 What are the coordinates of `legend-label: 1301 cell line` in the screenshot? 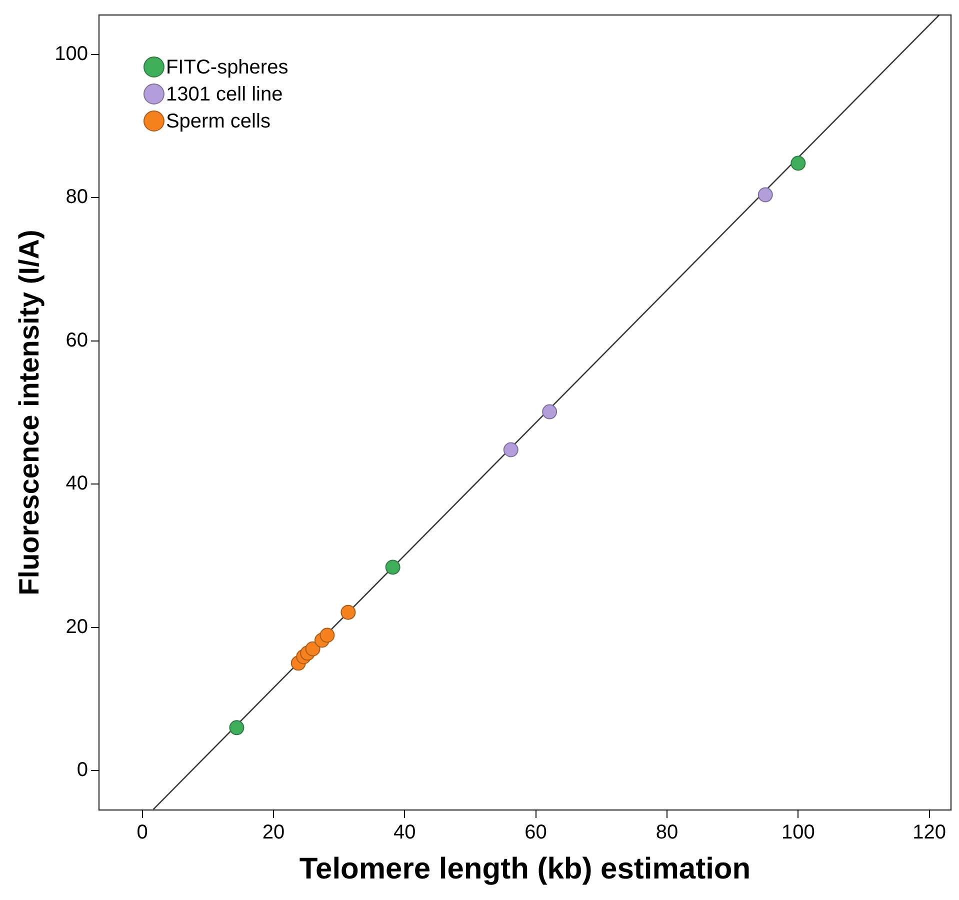 It's located at (224, 95).